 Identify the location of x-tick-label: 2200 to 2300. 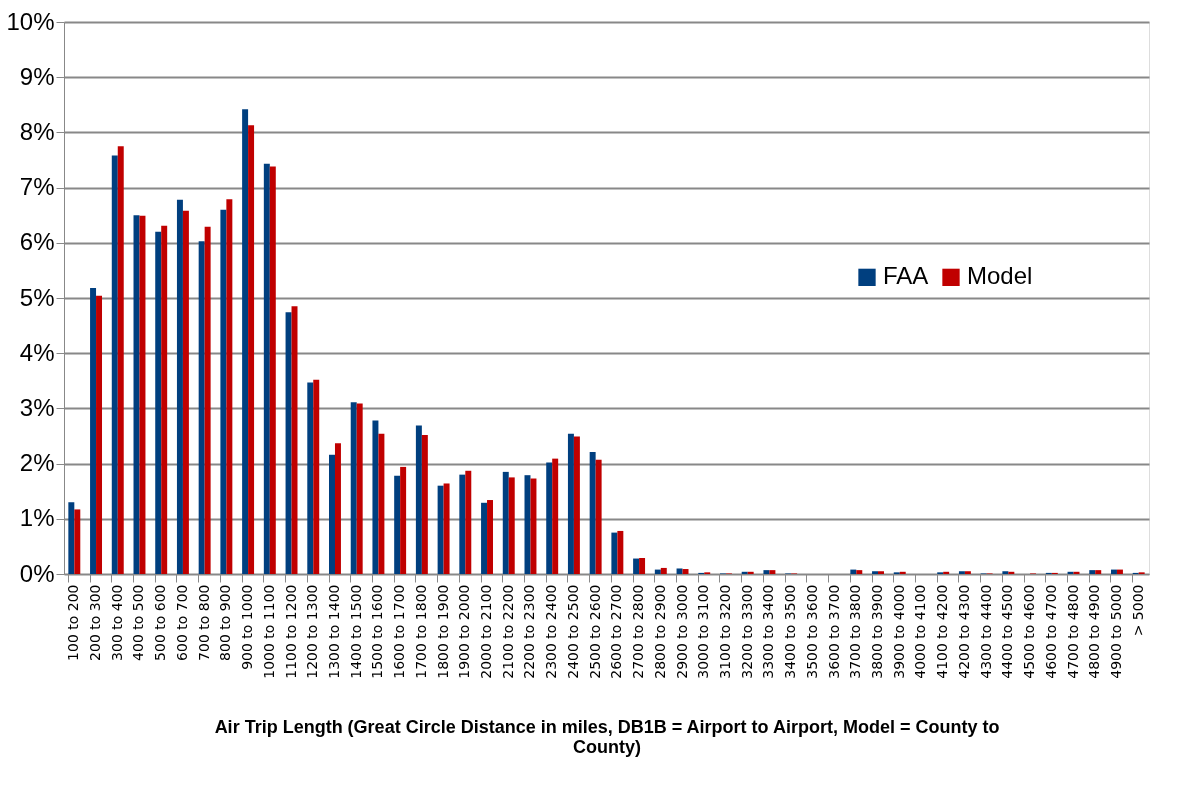
(529, 631).